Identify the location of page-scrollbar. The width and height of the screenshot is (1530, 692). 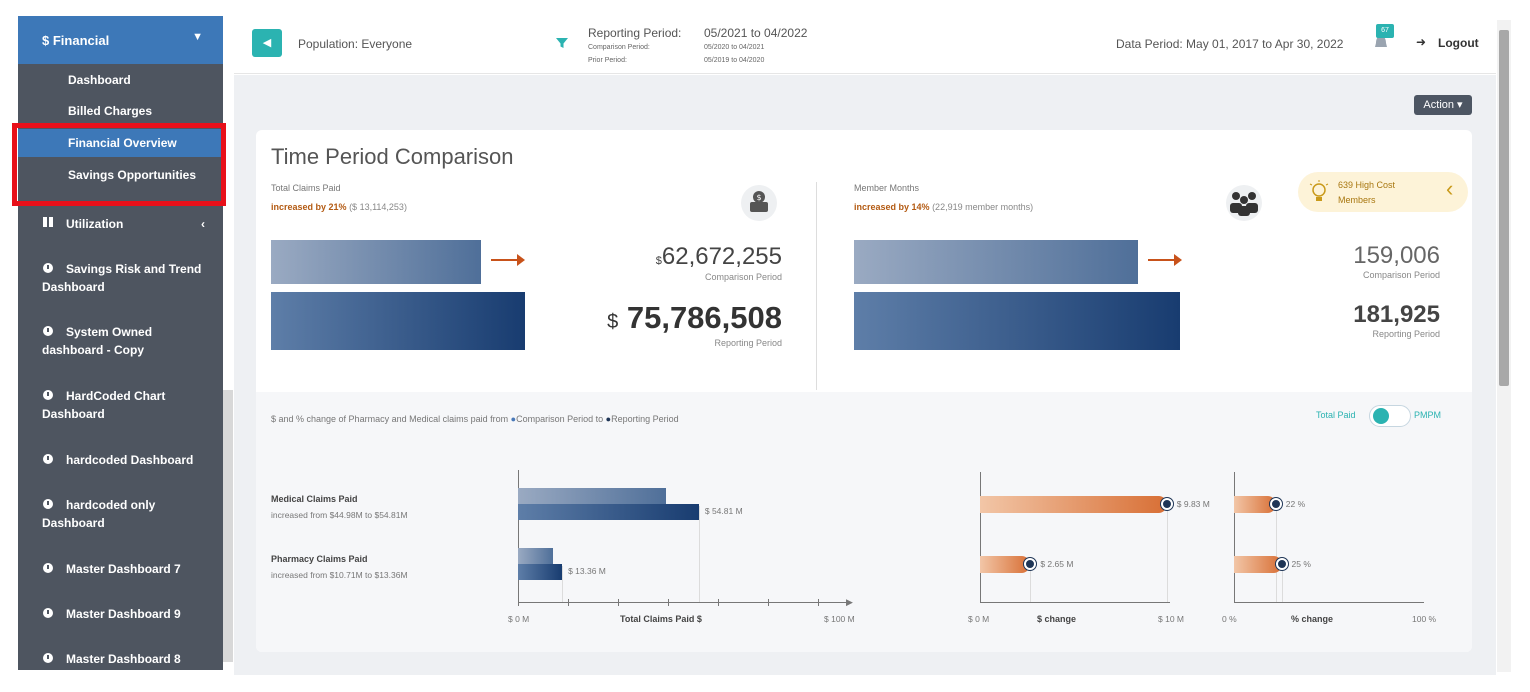
(1504, 346).